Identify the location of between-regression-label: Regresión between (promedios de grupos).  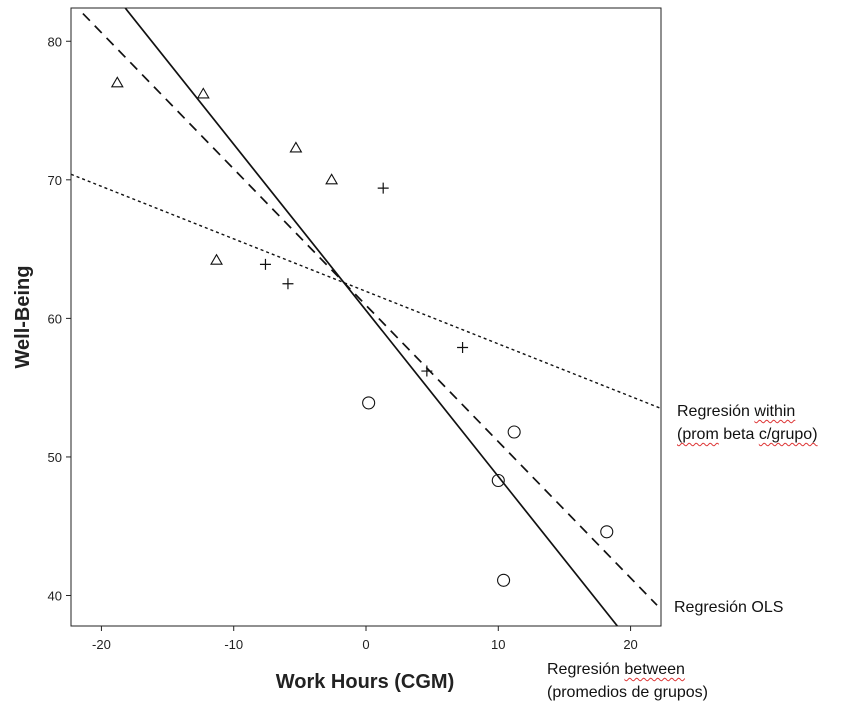
(627, 681).